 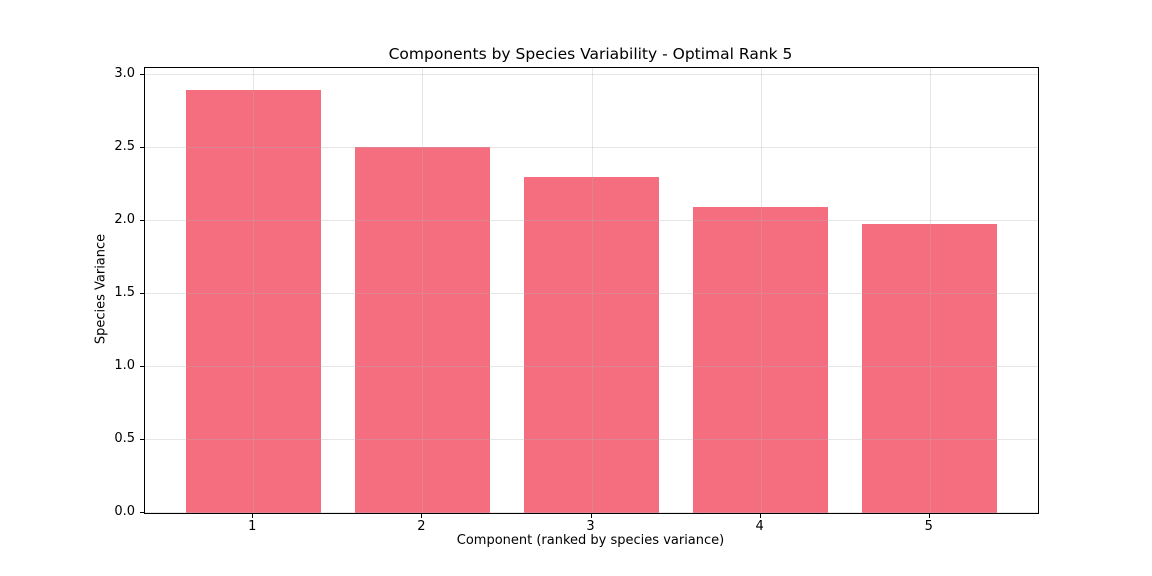 What do you see at coordinates (759, 526) in the screenshot?
I see `x-tick-label: 4` at bounding box center [759, 526].